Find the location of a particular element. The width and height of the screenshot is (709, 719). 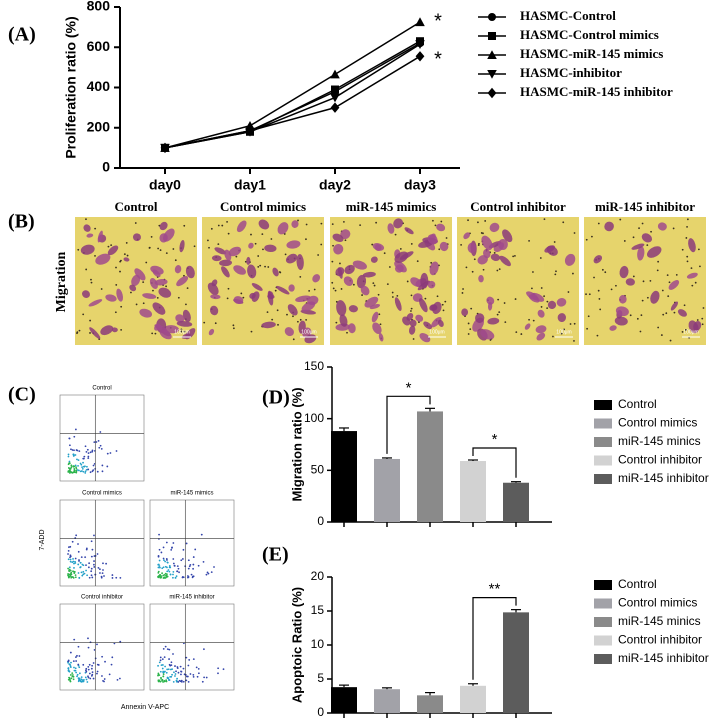

legend-label: miR-145 inhibitor is located at coordinates (663, 658).